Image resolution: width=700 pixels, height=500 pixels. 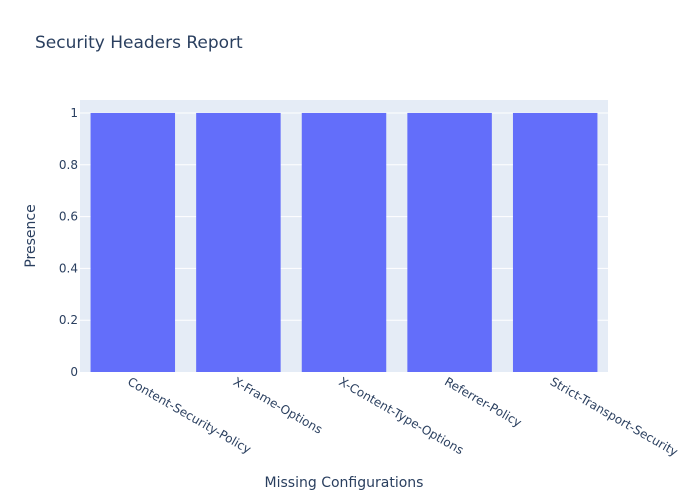 I want to click on y-tick-label: 0.2, so click(x=68, y=320).